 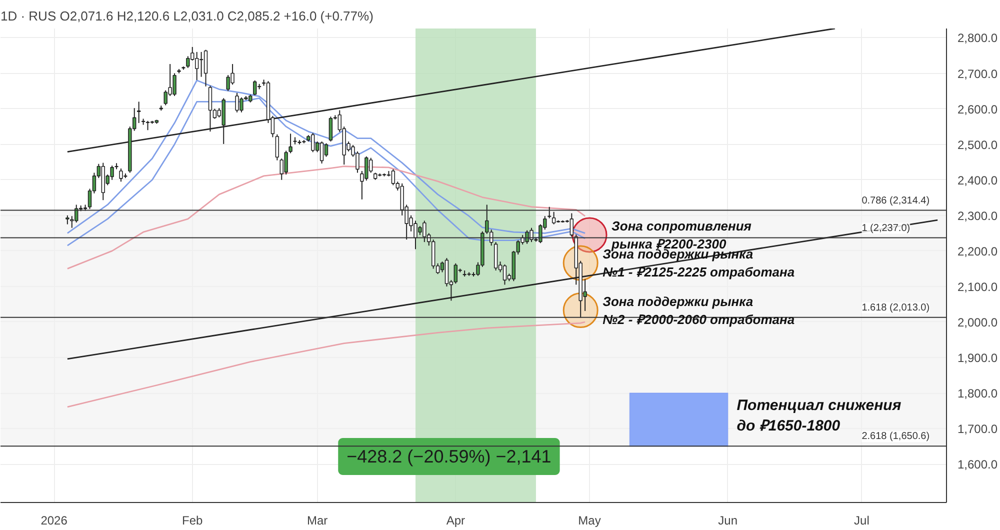 I want to click on y-tick-label: 2,600.0, so click(x=978, y=109).